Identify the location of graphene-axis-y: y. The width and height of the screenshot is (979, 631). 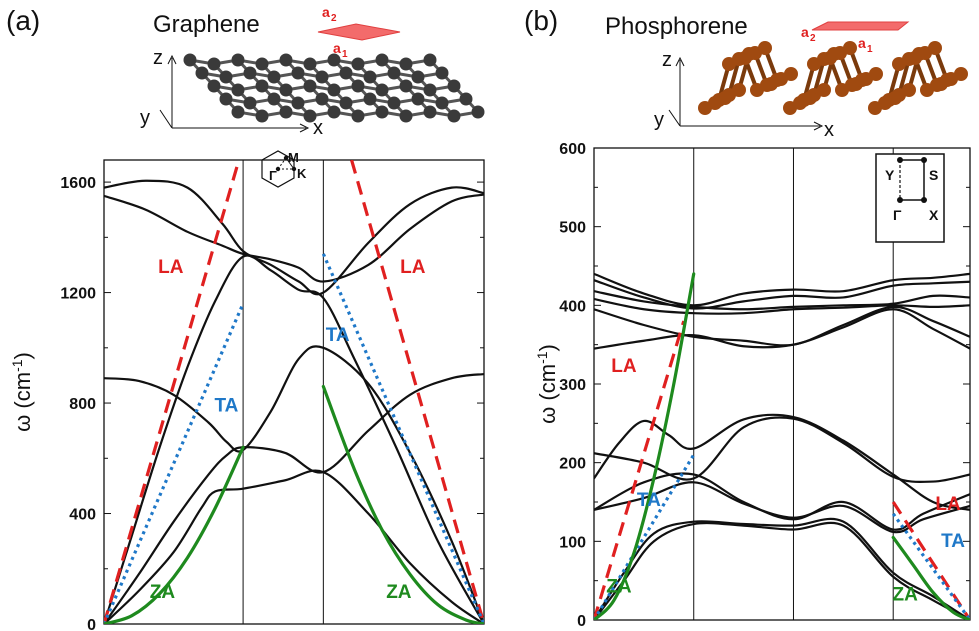
(145, 118).